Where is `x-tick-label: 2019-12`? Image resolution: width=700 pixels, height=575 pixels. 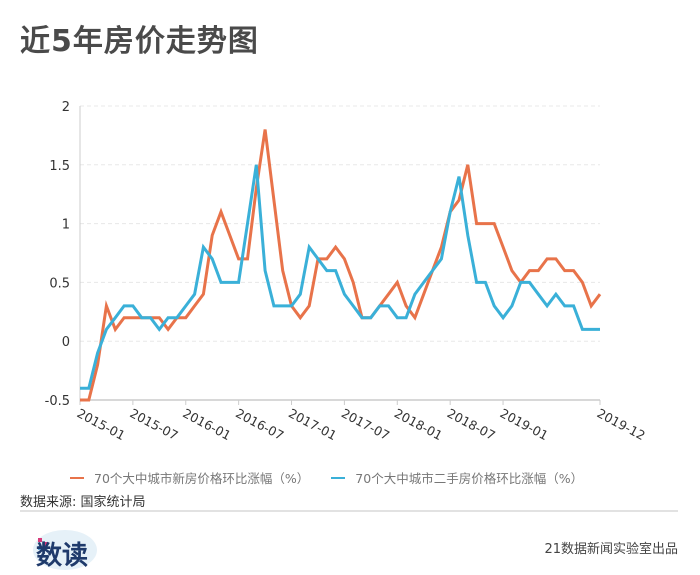
x-tick-label: 2019-12 is located at coordinates (621, 424).